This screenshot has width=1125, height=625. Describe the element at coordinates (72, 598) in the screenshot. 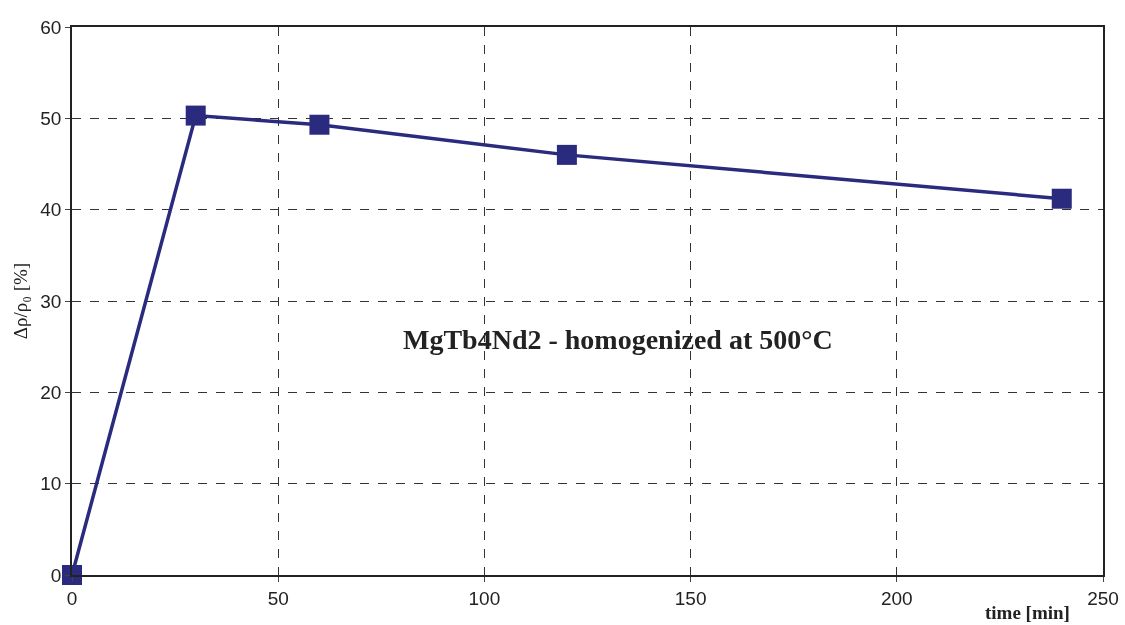

I see `x-tick-label: 0` at that location.